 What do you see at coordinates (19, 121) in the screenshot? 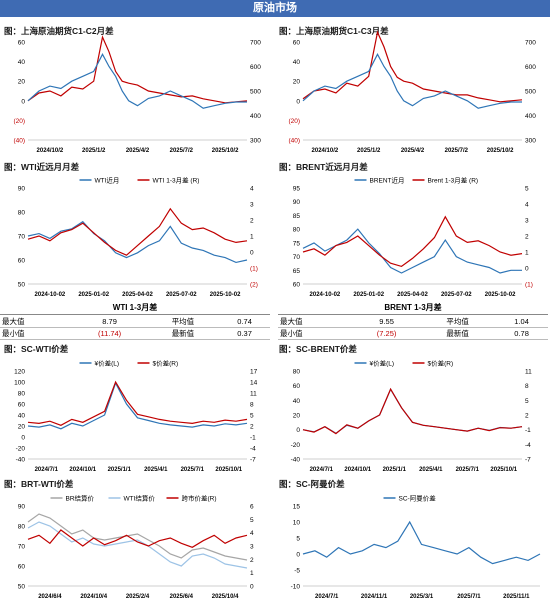
I see `y-tick-label: (20)` at bounding box center [19, 121].